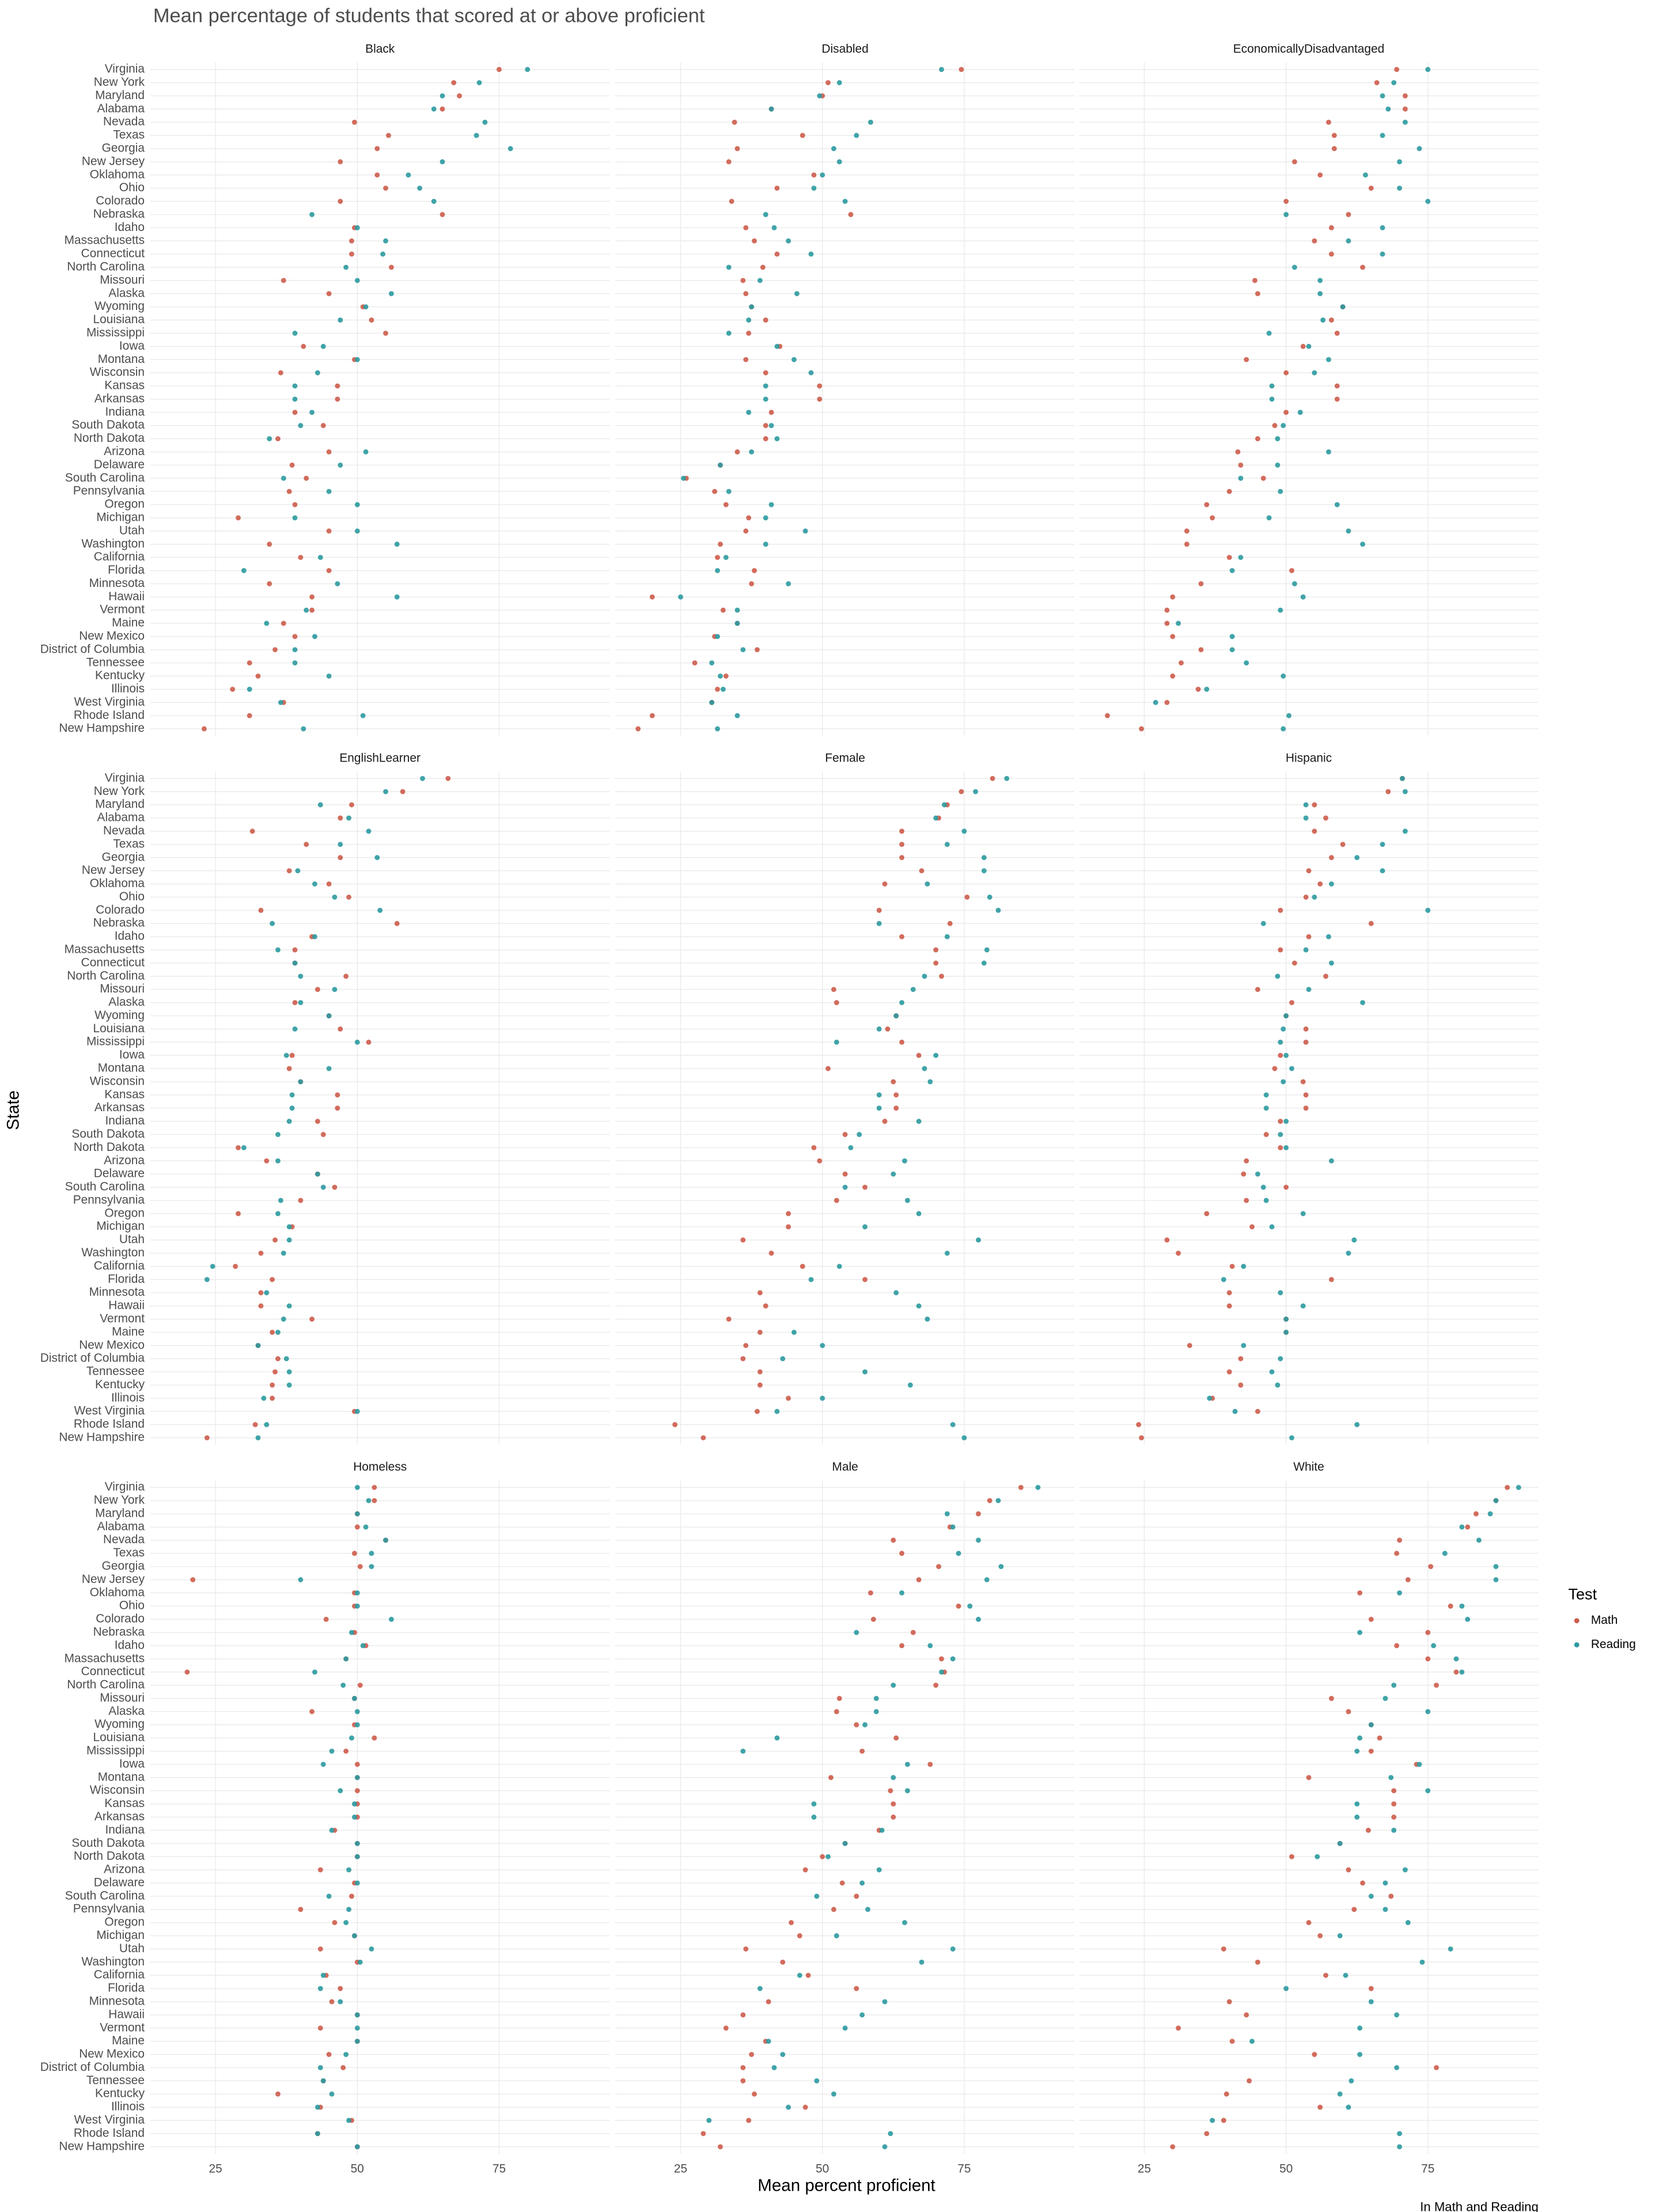 This screenshot has width=1659, height=2212. What do you see at coordinates (124, 1922) in the screenshot?
I see `y-tick-label: Oregon` at bounding box center [124, 1922].